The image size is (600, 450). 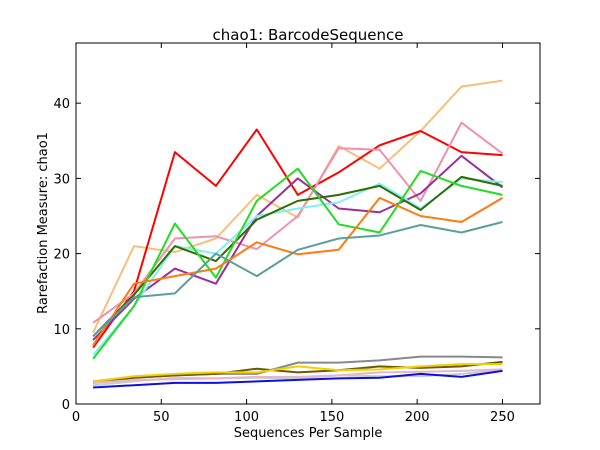 I want to click on x-tick-label: 100, so click(x=246, y=417).